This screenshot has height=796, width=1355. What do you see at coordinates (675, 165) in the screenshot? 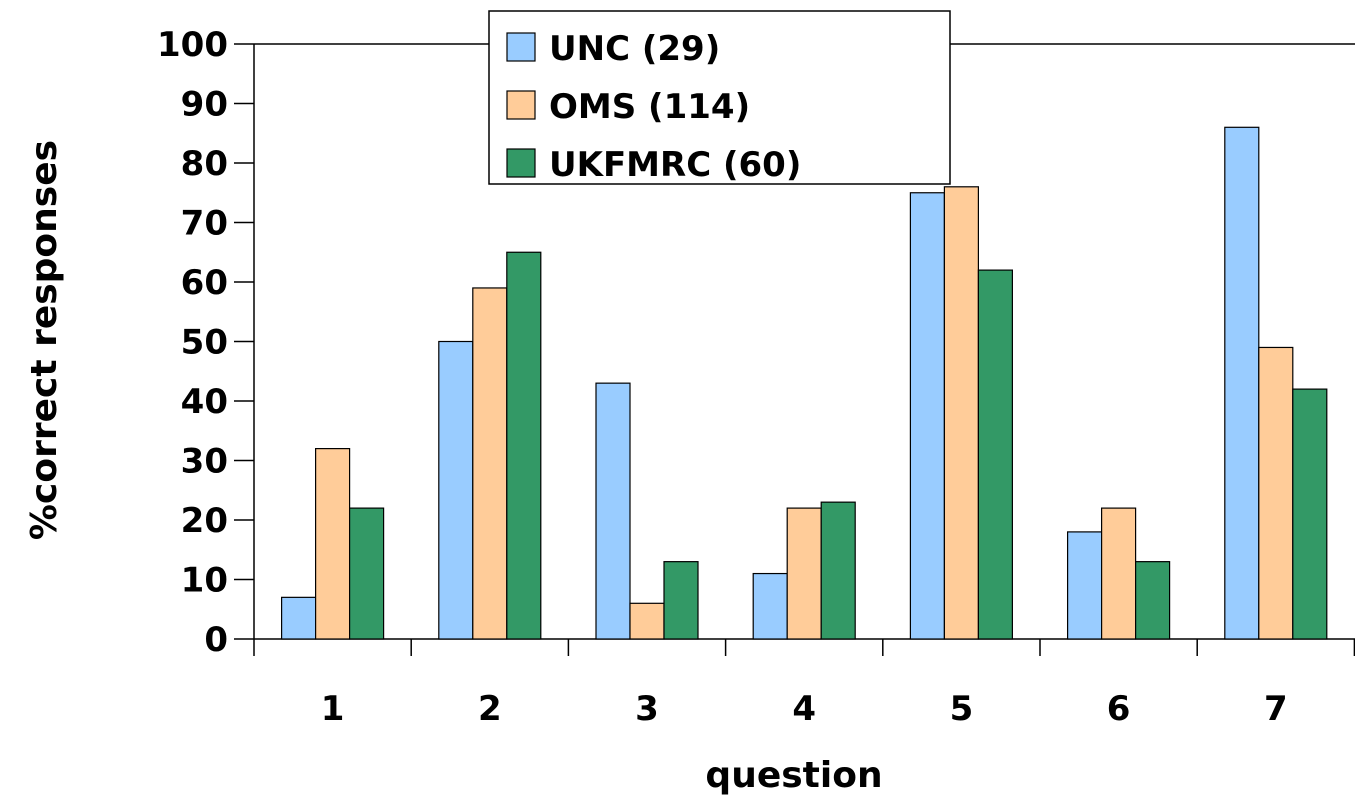
I see `legend-label: UKFMRC (60)` at bounding box center [675, 165].